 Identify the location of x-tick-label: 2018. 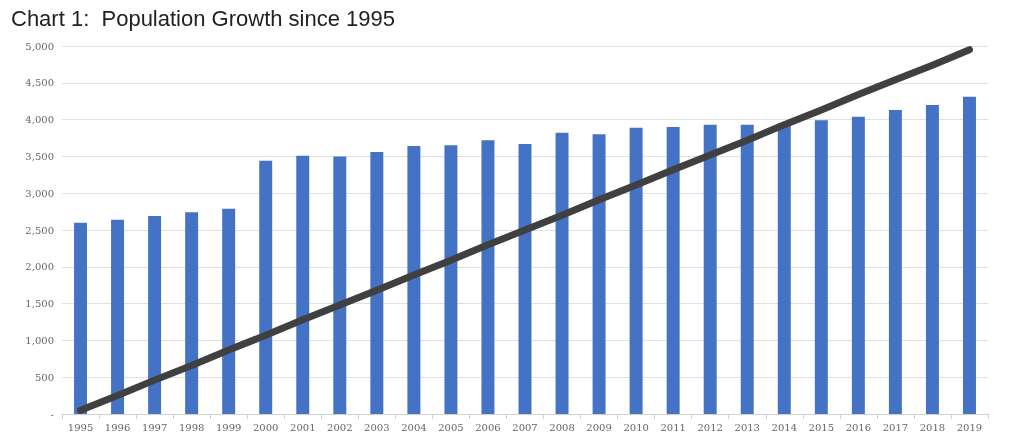
(932, 427).